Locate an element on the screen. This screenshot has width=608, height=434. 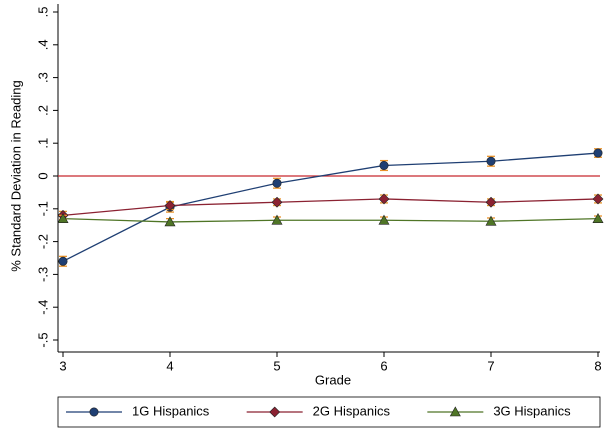
x-tick-label: 6 is located at coordinates (383, 365).